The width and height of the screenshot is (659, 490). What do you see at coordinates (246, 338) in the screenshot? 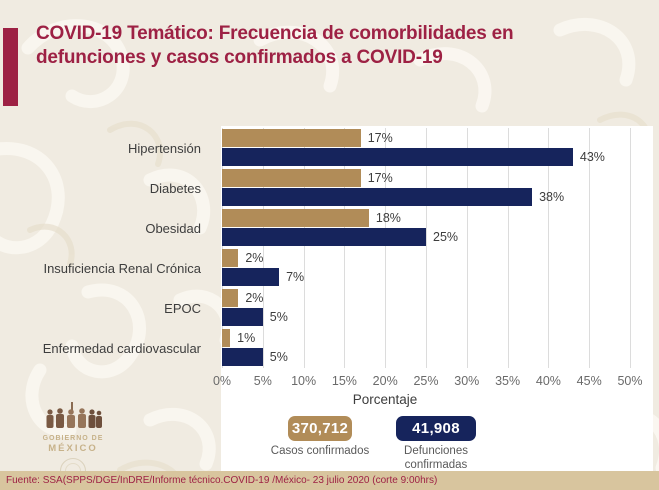
I see `bar-value-label: 1%` at bounding box center [246, 338].